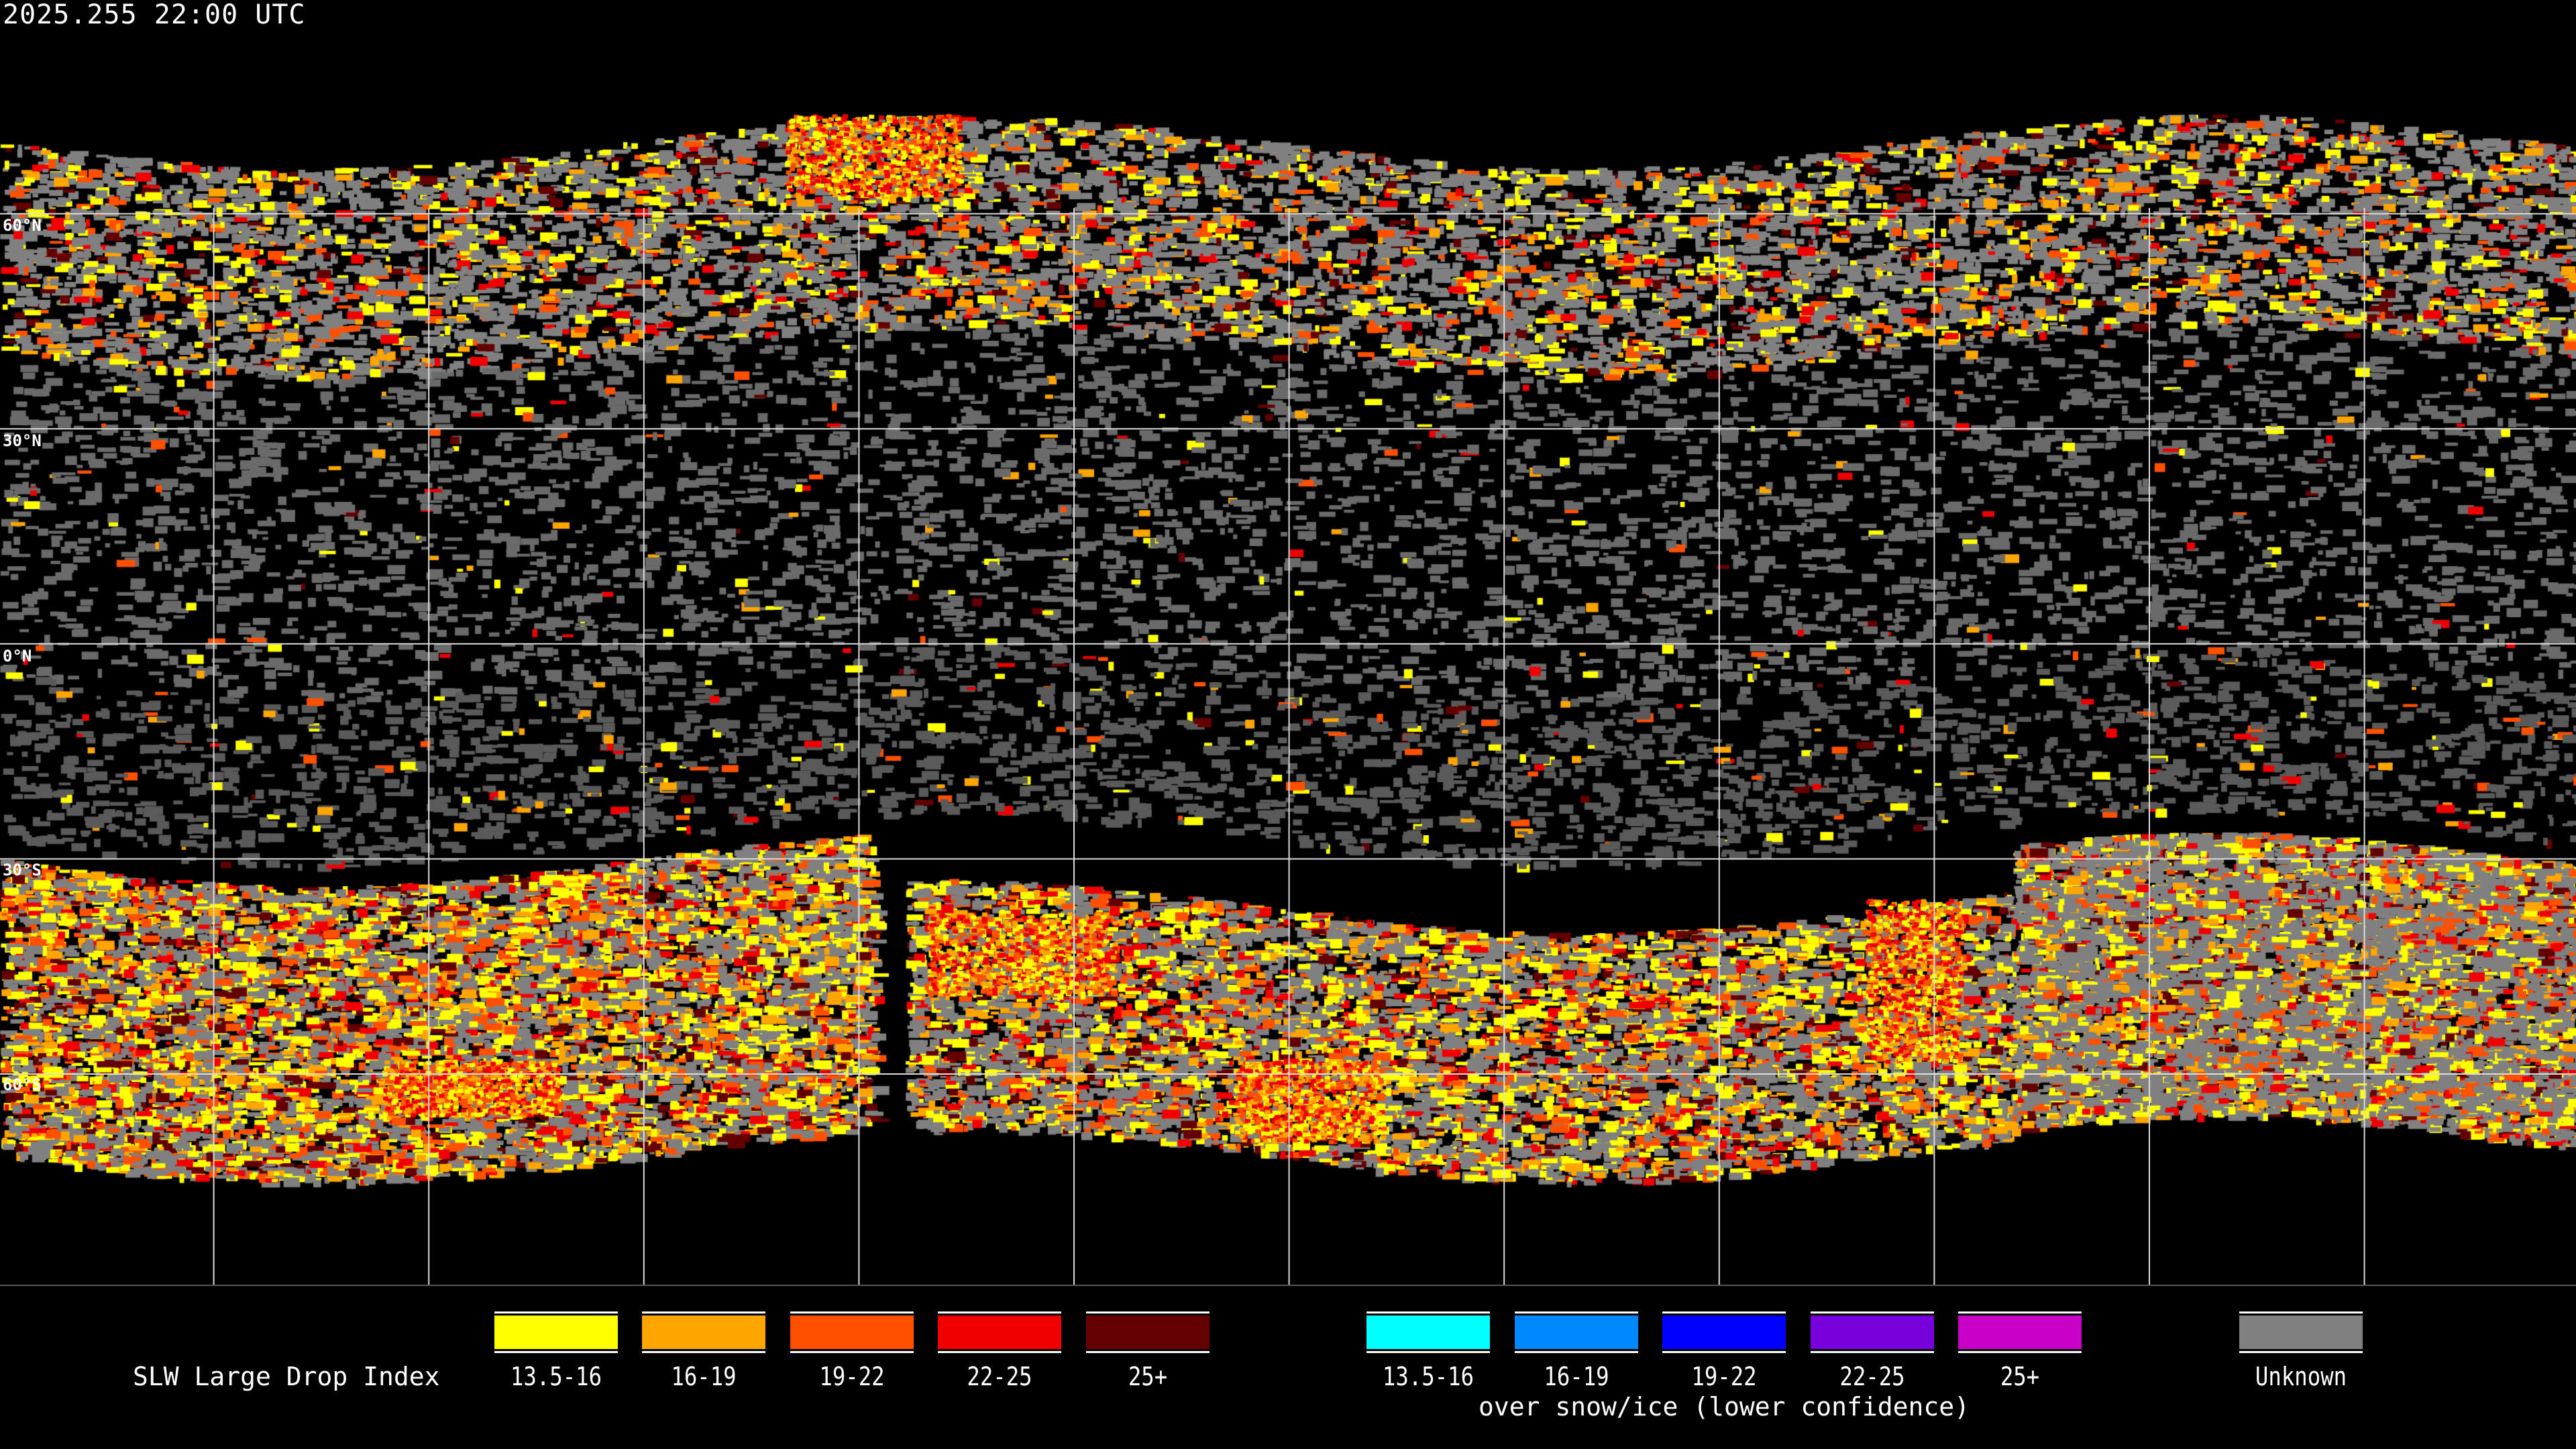 The height and width of the screenshot is (1449, 2576). What do you see at coordinates (1576, 1376) in the screenshot?
I see `label-snow-2: 16-19` at bounding box center [1576, 1376].